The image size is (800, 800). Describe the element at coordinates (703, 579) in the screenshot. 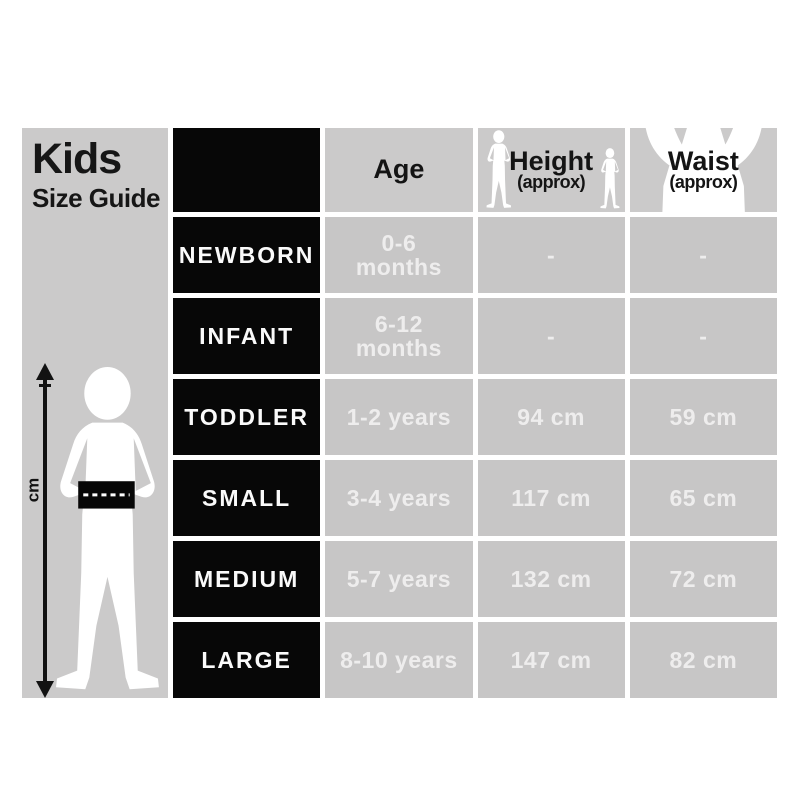

I see `waist-value-medium: 72 cm` at that location.